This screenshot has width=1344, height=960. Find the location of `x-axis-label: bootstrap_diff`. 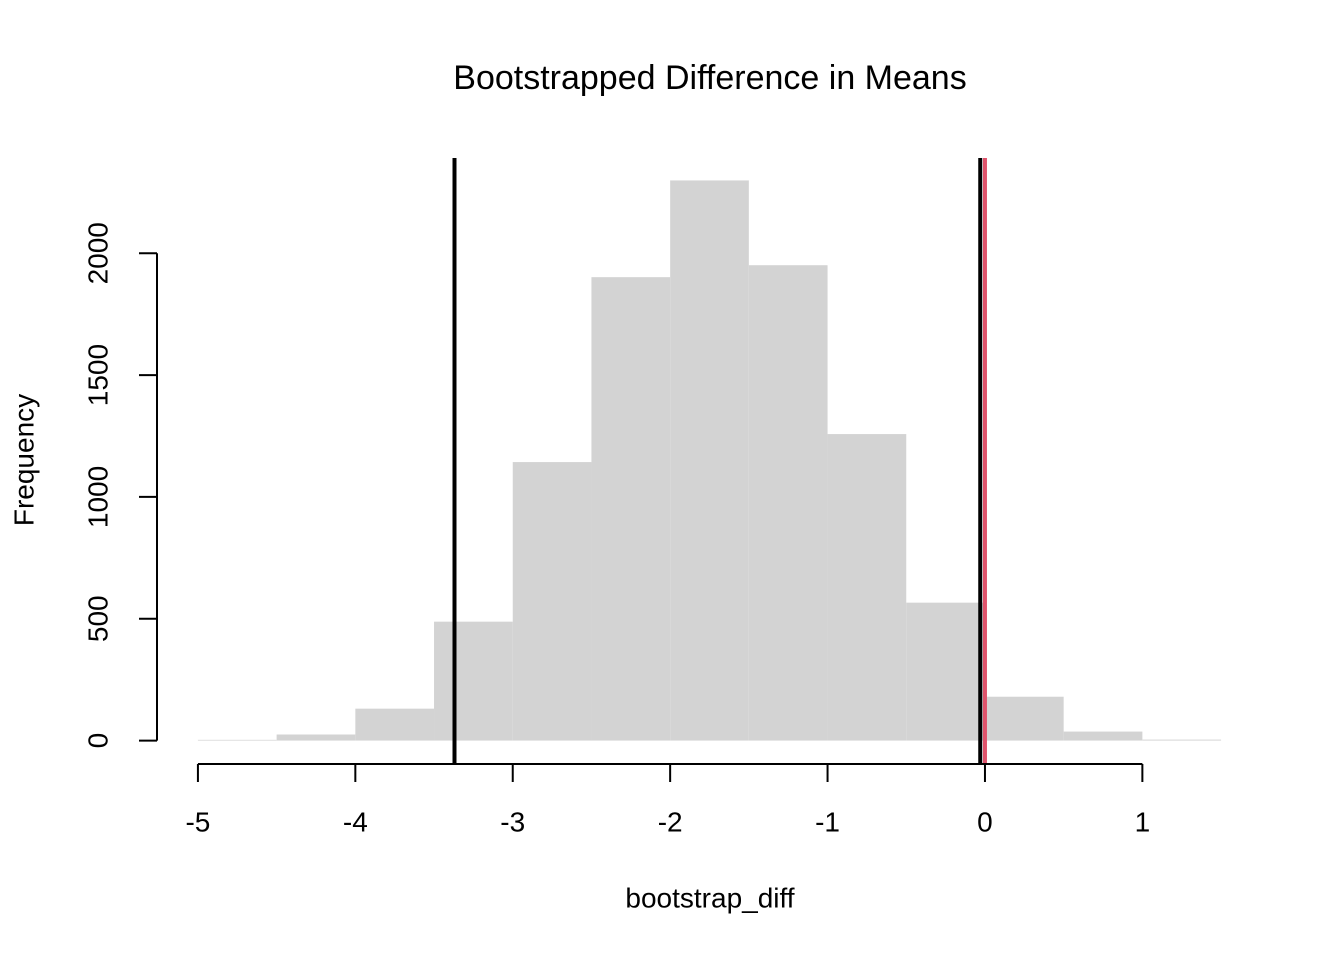

x-axis-label: bootstrap_diff is located at coordinates (709, 897).